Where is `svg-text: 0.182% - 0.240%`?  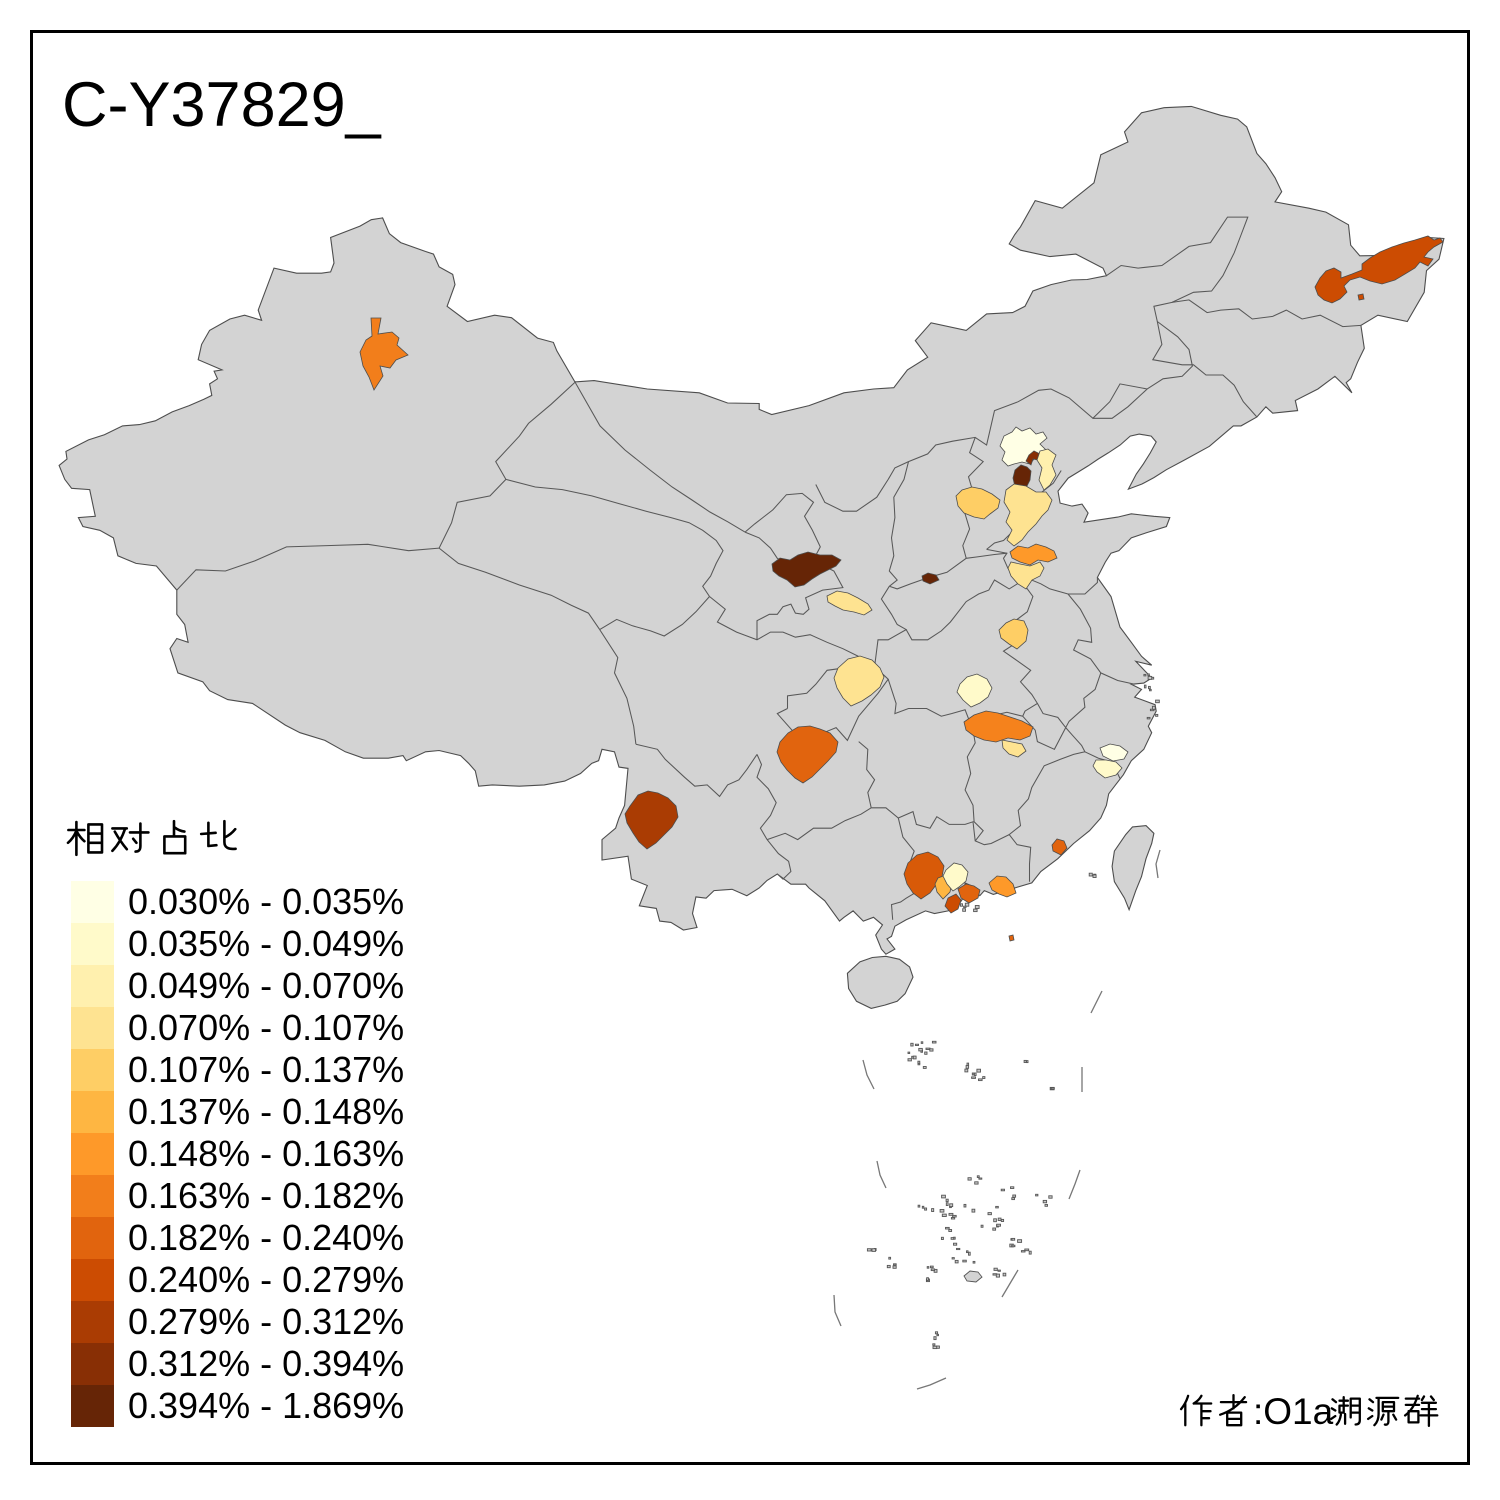
svg-text: 0.182% - 0.240% is located at coordinates (266, 1237).